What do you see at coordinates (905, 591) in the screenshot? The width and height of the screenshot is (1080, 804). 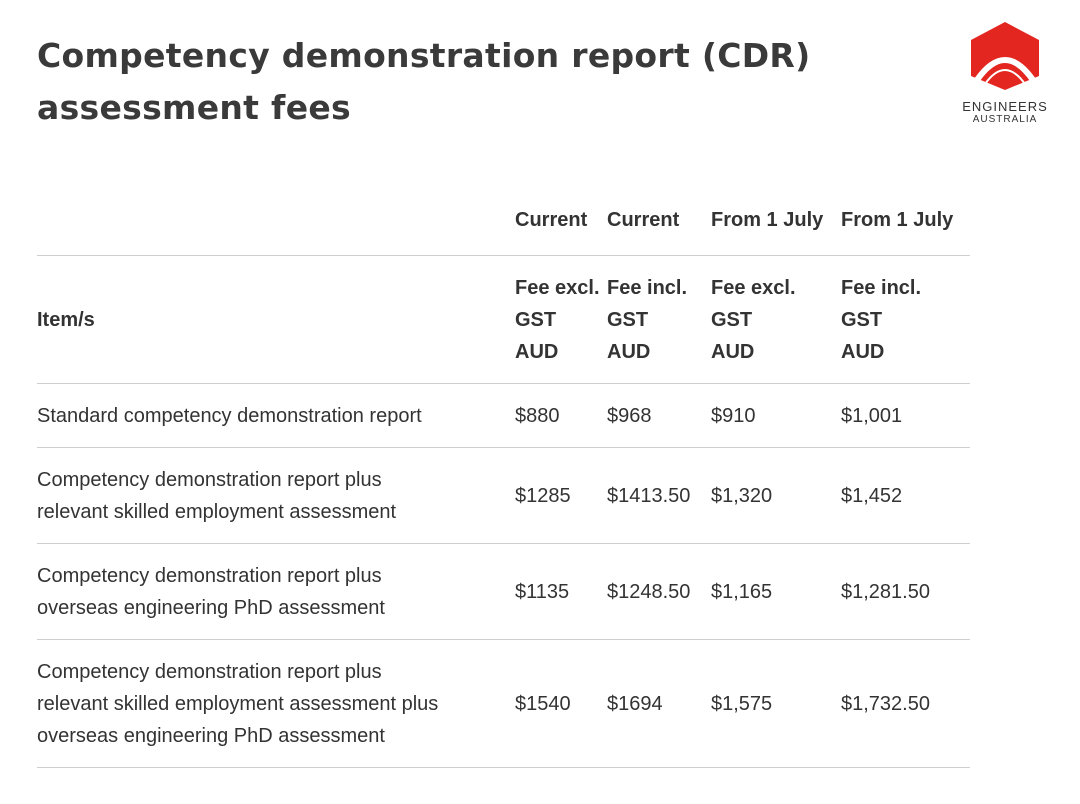 I see `fee-cell: $1,281.50` at bounding box center [905, 591].